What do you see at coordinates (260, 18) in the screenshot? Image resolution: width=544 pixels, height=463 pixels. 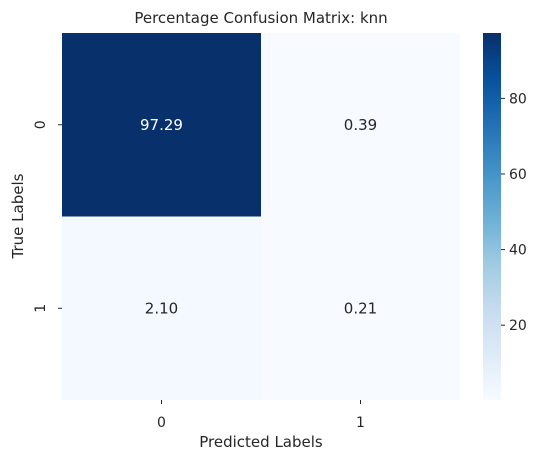 I see `chart-title: Percentage Confusion Matrix: knn` at bounding box center [260, 18].